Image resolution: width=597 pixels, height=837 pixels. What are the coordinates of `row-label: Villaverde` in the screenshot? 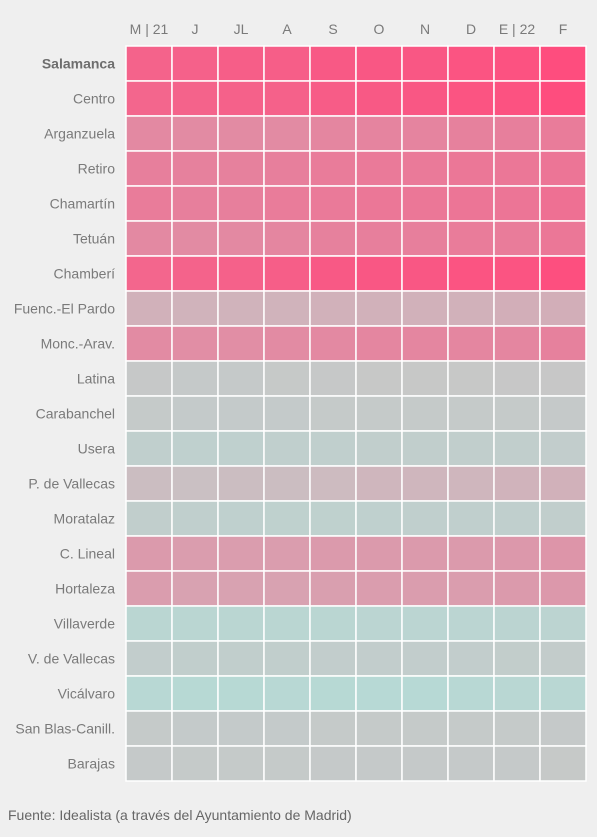 It's located at (84, 624).